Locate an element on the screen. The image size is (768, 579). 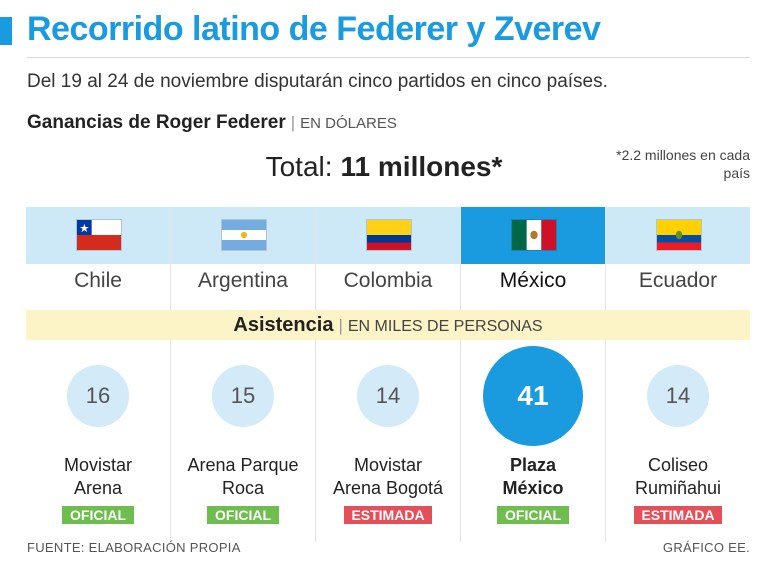
country-mexico: México is located at coordinates (533, 254).